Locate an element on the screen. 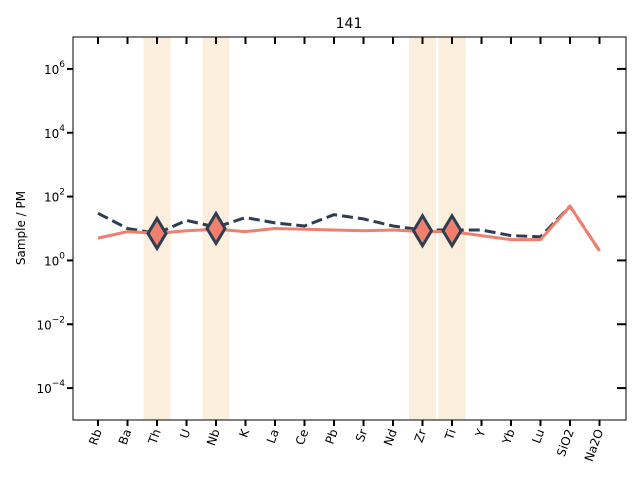  x-tick-label: U is located at coordinates (185, 433).